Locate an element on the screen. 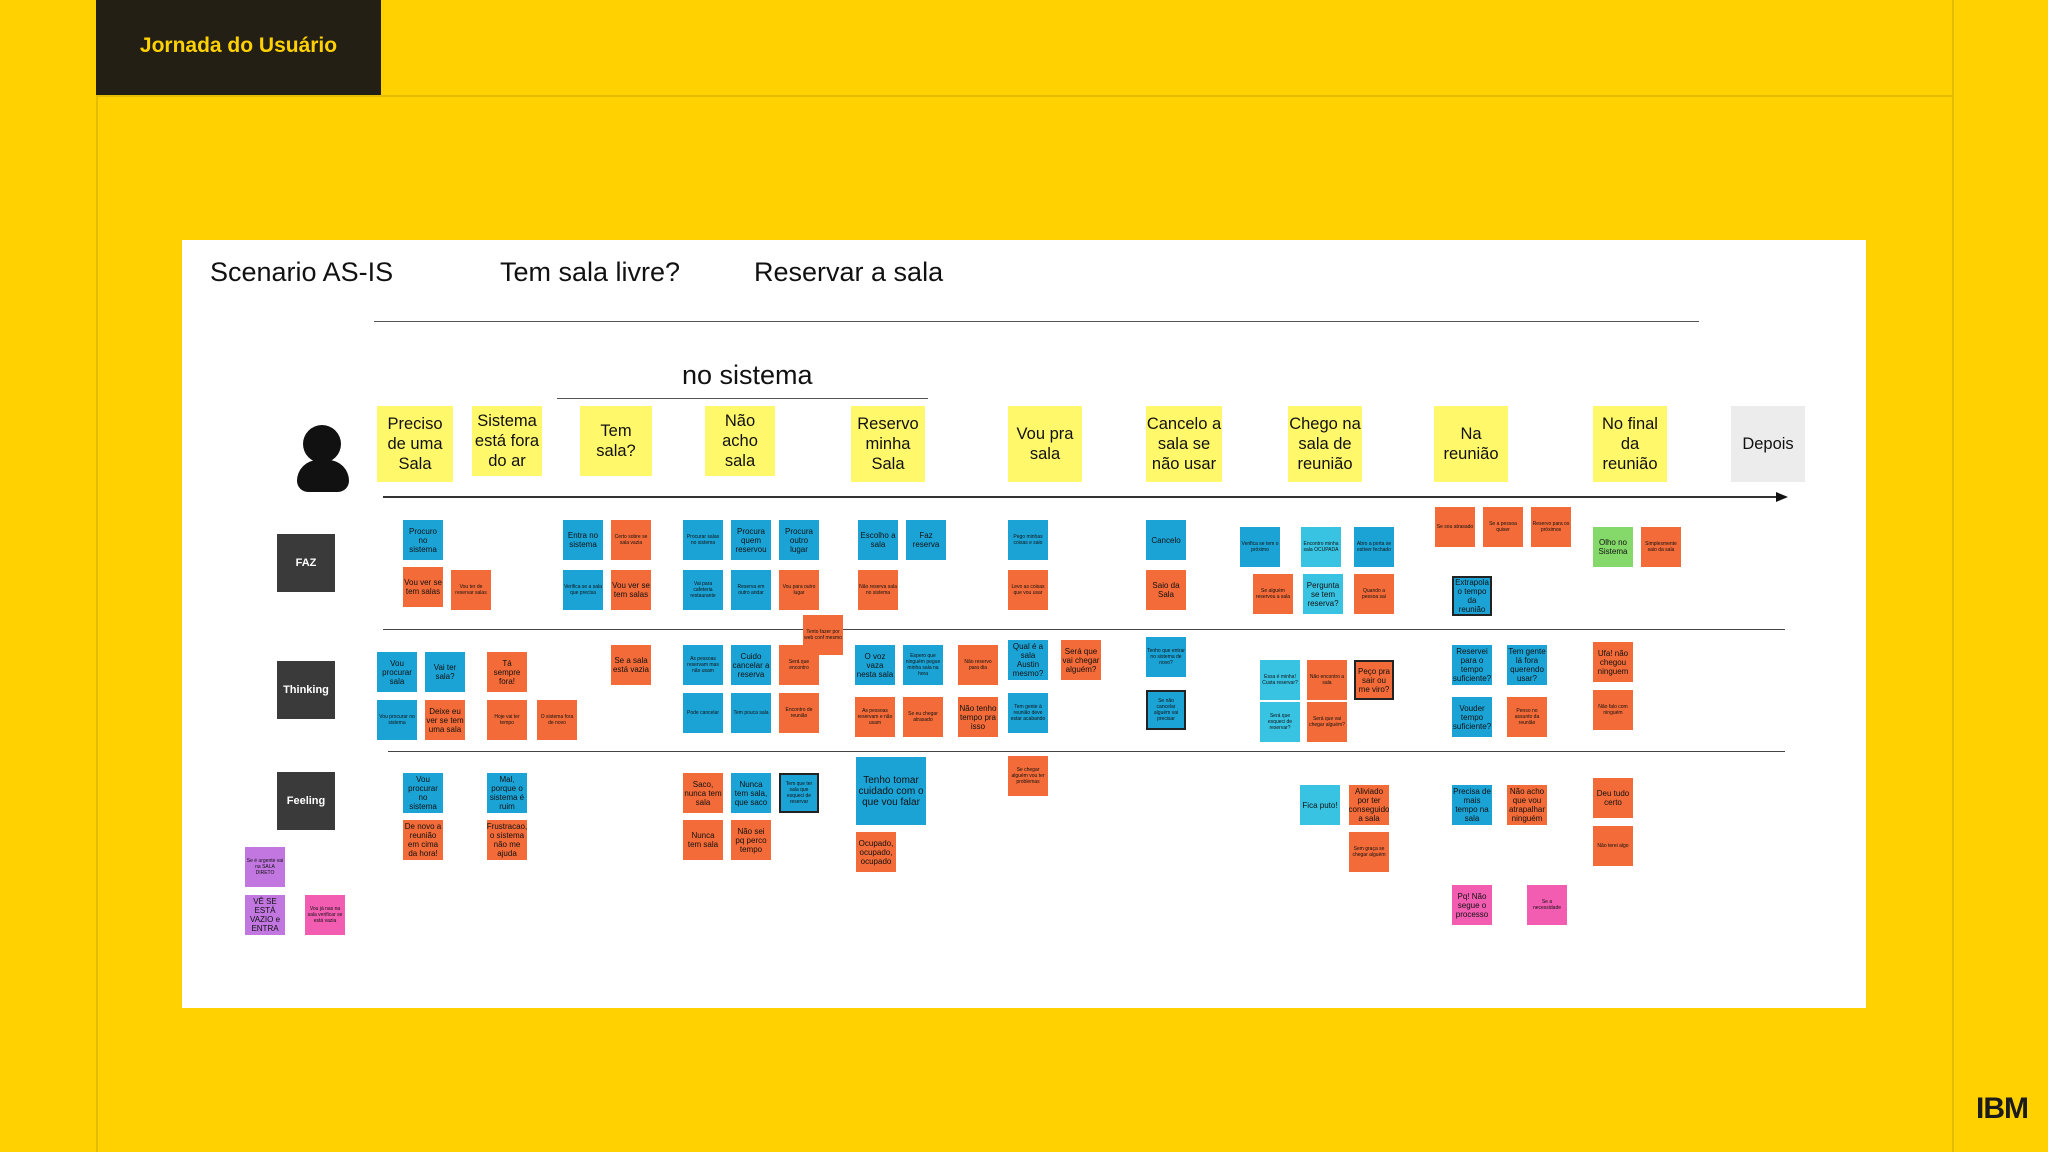 This screenshot has height=1152, width=2048. sticky-note: Será que encontro is located at coordinates (799, 665).